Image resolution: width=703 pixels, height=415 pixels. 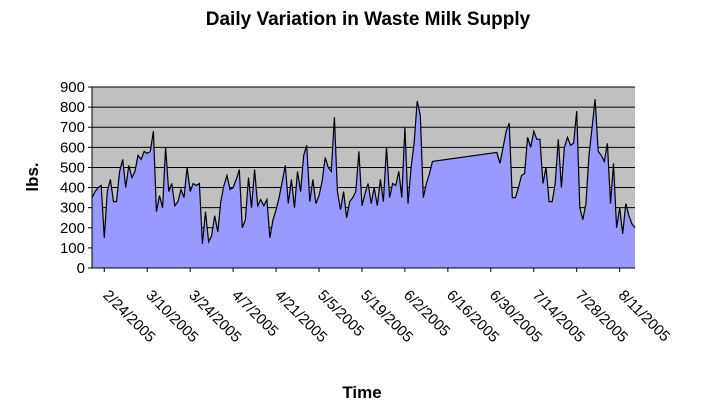 What do you see at coordinates (72, 87) in the screenshot?
I see `y-tick-label: 900` at bounding box center [72, 87].